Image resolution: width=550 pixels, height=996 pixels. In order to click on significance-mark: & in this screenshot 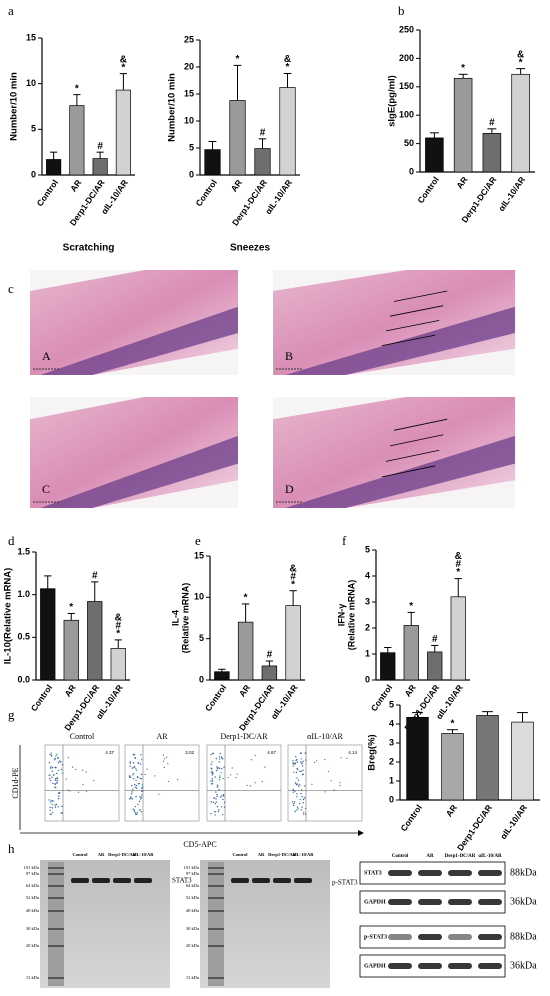, I will do `click(458, 556)`.